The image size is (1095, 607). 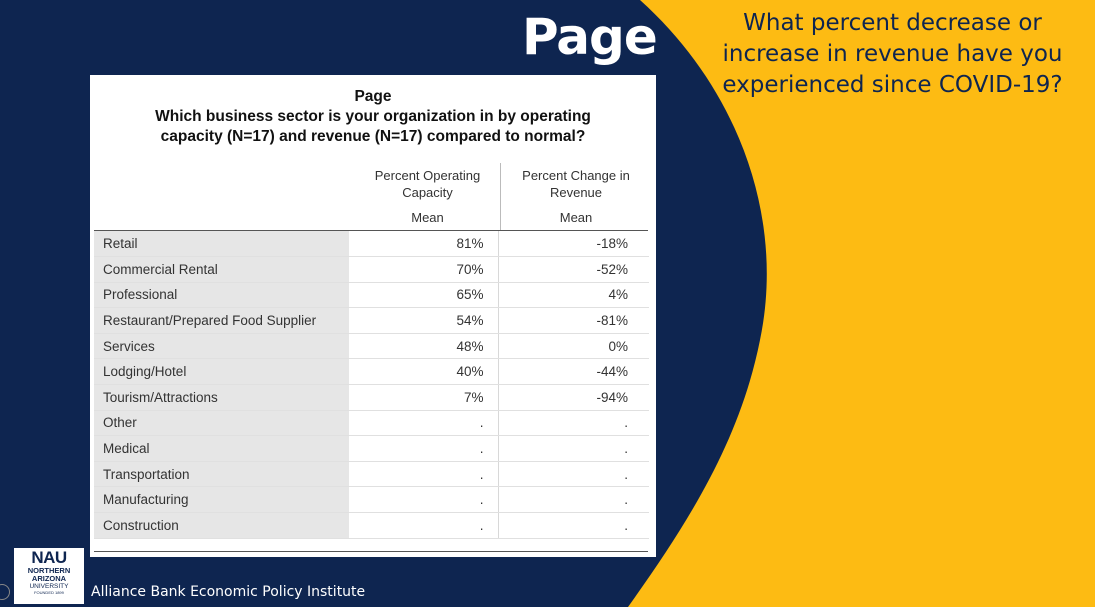 What do you see at coordinates (590, 37) in the screenshot?
I see `slide-title: Page` at bounding box center [590, 37].